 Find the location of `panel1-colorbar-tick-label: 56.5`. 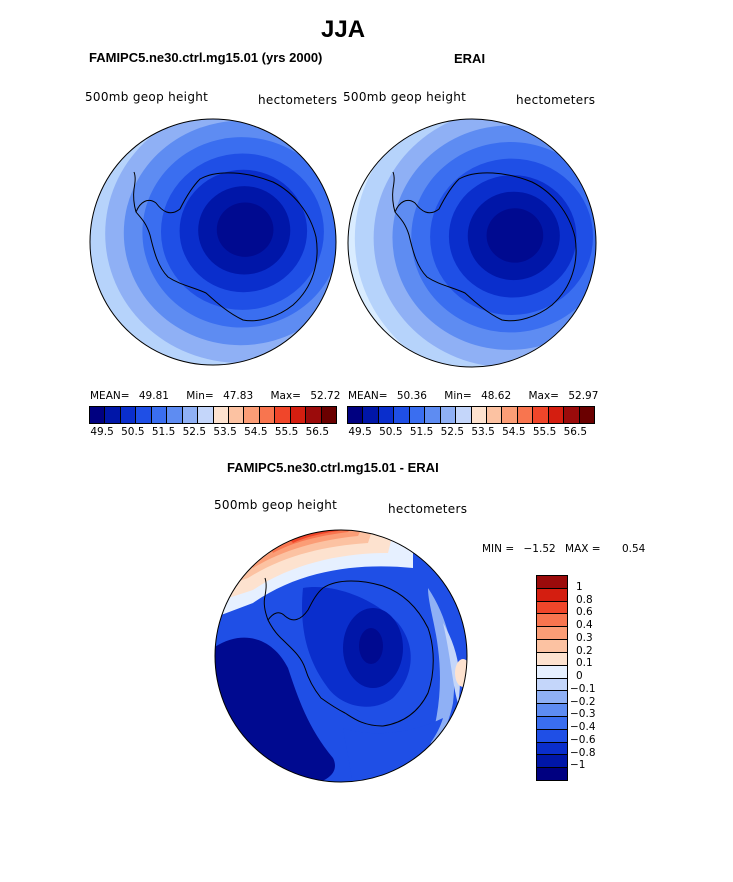

panel1-colorbar-tick-label: 56.5 is located at coordinates (317, 432).